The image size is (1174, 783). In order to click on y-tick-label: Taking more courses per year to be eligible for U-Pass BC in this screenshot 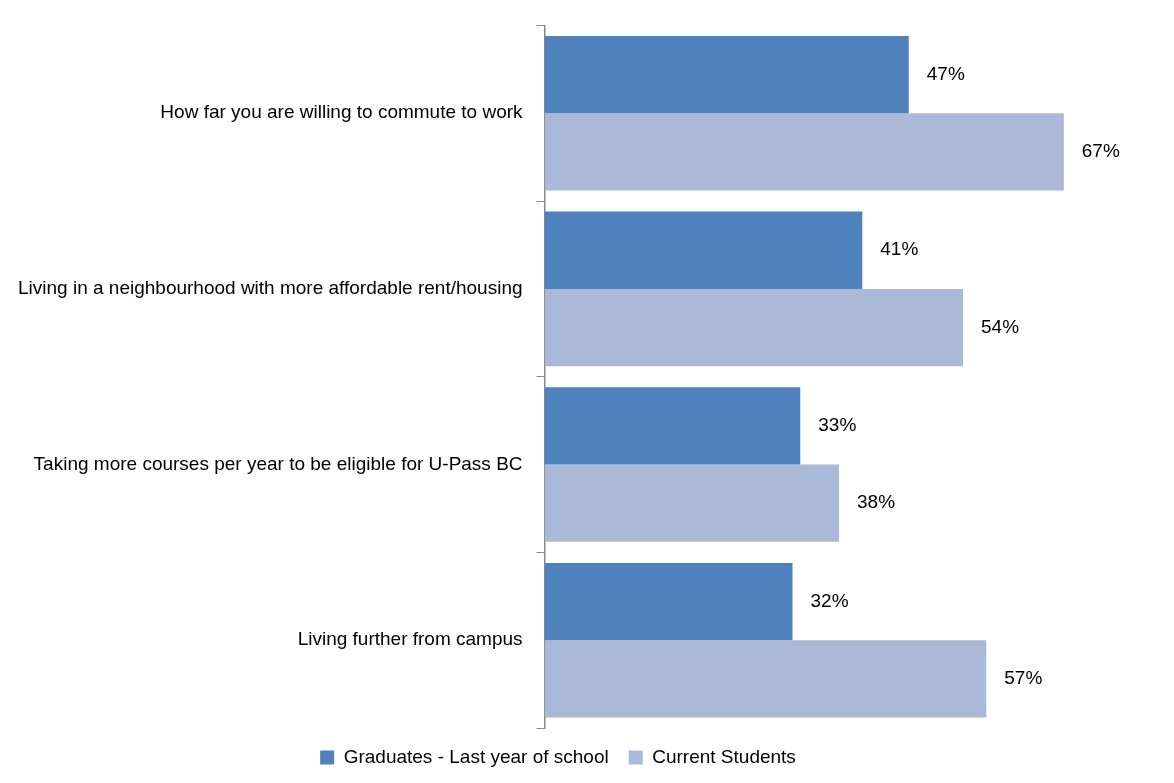, I will do `click(278, 463)`.